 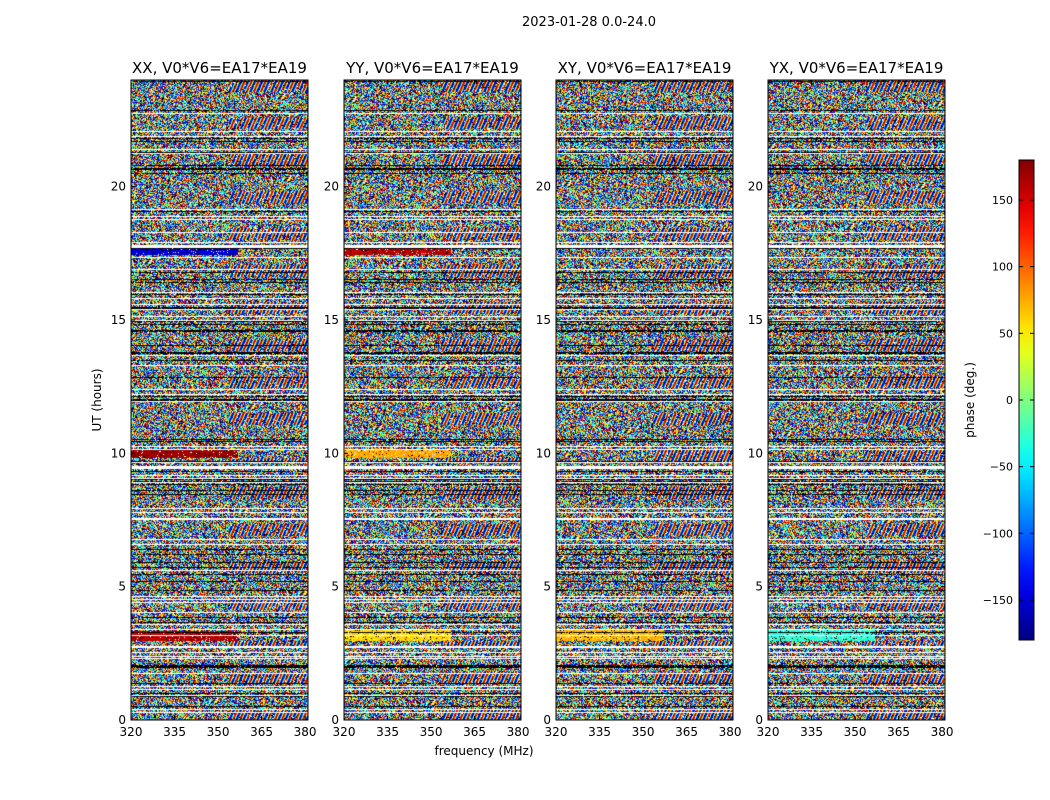 I want to click on colorbar-tick-label: 0, so click(x=1009, y=400).